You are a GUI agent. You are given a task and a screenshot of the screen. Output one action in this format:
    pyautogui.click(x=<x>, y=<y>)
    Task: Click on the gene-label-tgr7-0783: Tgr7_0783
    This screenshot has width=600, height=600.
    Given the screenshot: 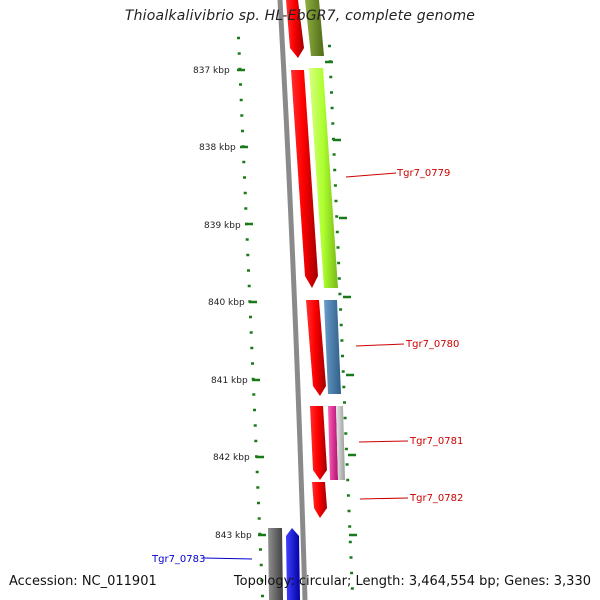 What is the action you would take?
    pyautogui.click(x=178, y=559)
    